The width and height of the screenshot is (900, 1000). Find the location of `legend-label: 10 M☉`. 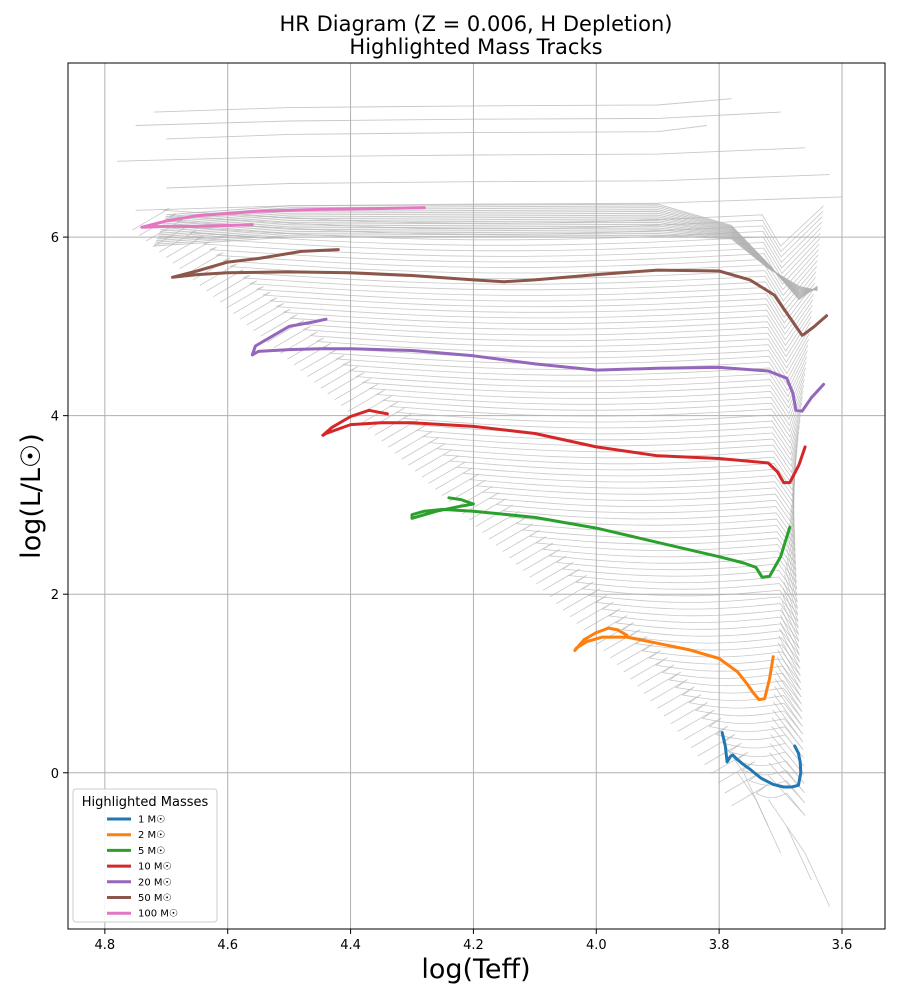

legend-label: 10 M☉ is located at coordinates (155, 867).